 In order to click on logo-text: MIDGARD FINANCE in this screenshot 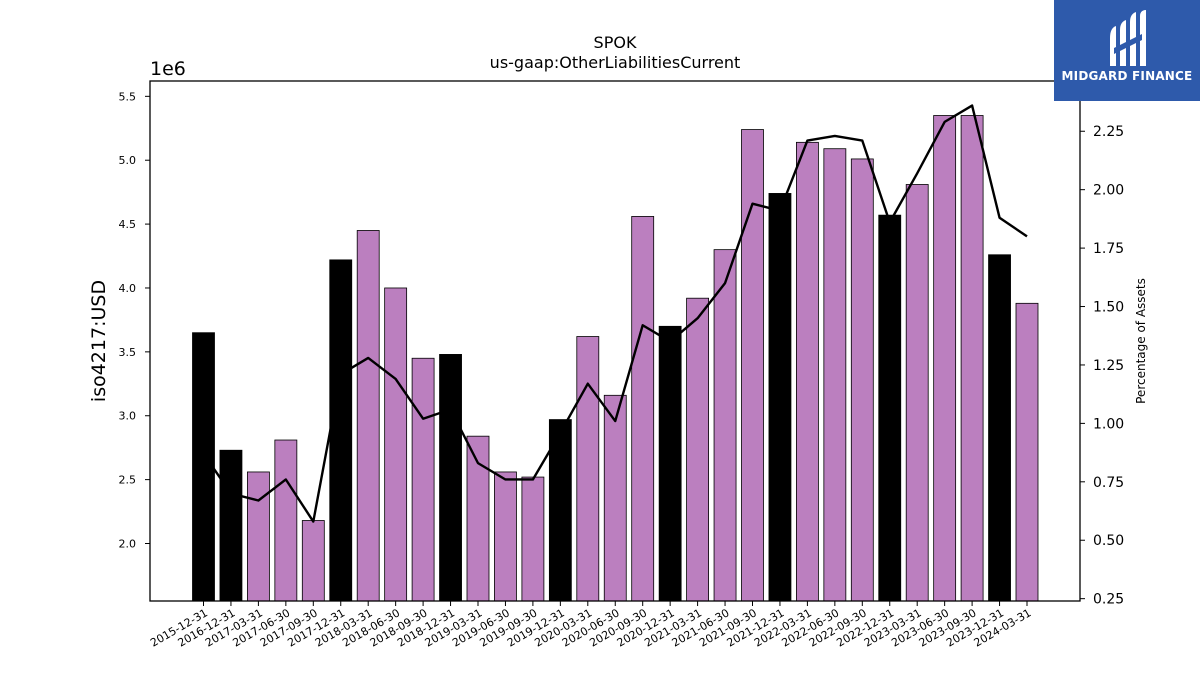, I will do `click(1127, 76)`.